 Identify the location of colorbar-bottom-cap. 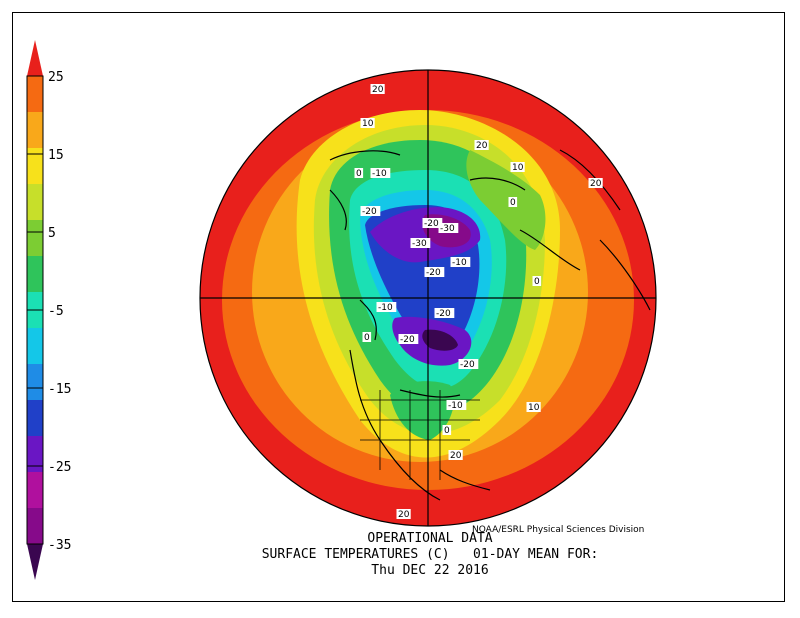
(35, 562).